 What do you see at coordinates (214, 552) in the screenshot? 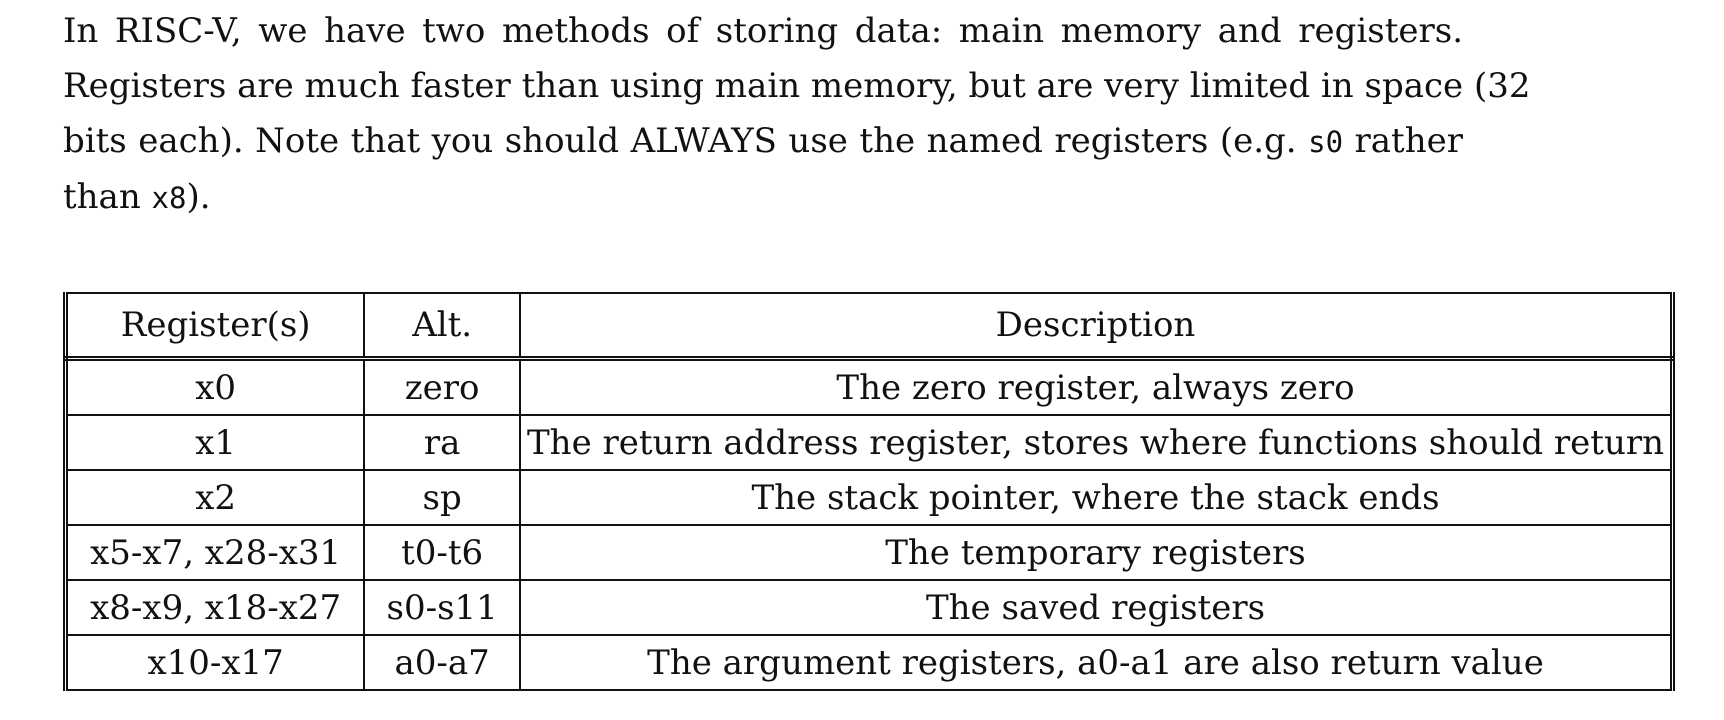
I see `cell-registers: x5-x7, x28-x31` at bounding box center [214, 552].